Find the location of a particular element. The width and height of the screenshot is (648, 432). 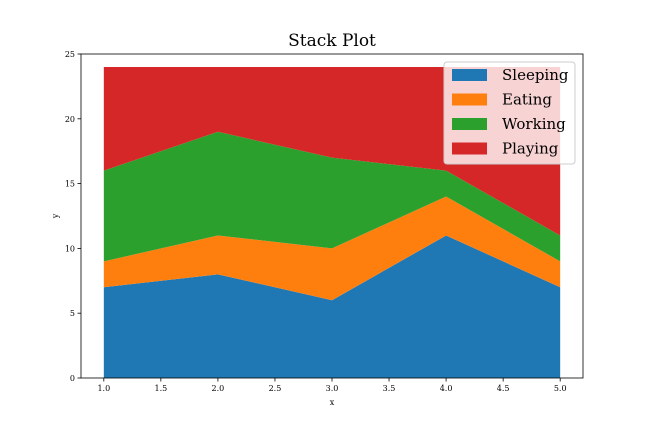

y-tick-label: 0 is located at coordinates (72, 378).